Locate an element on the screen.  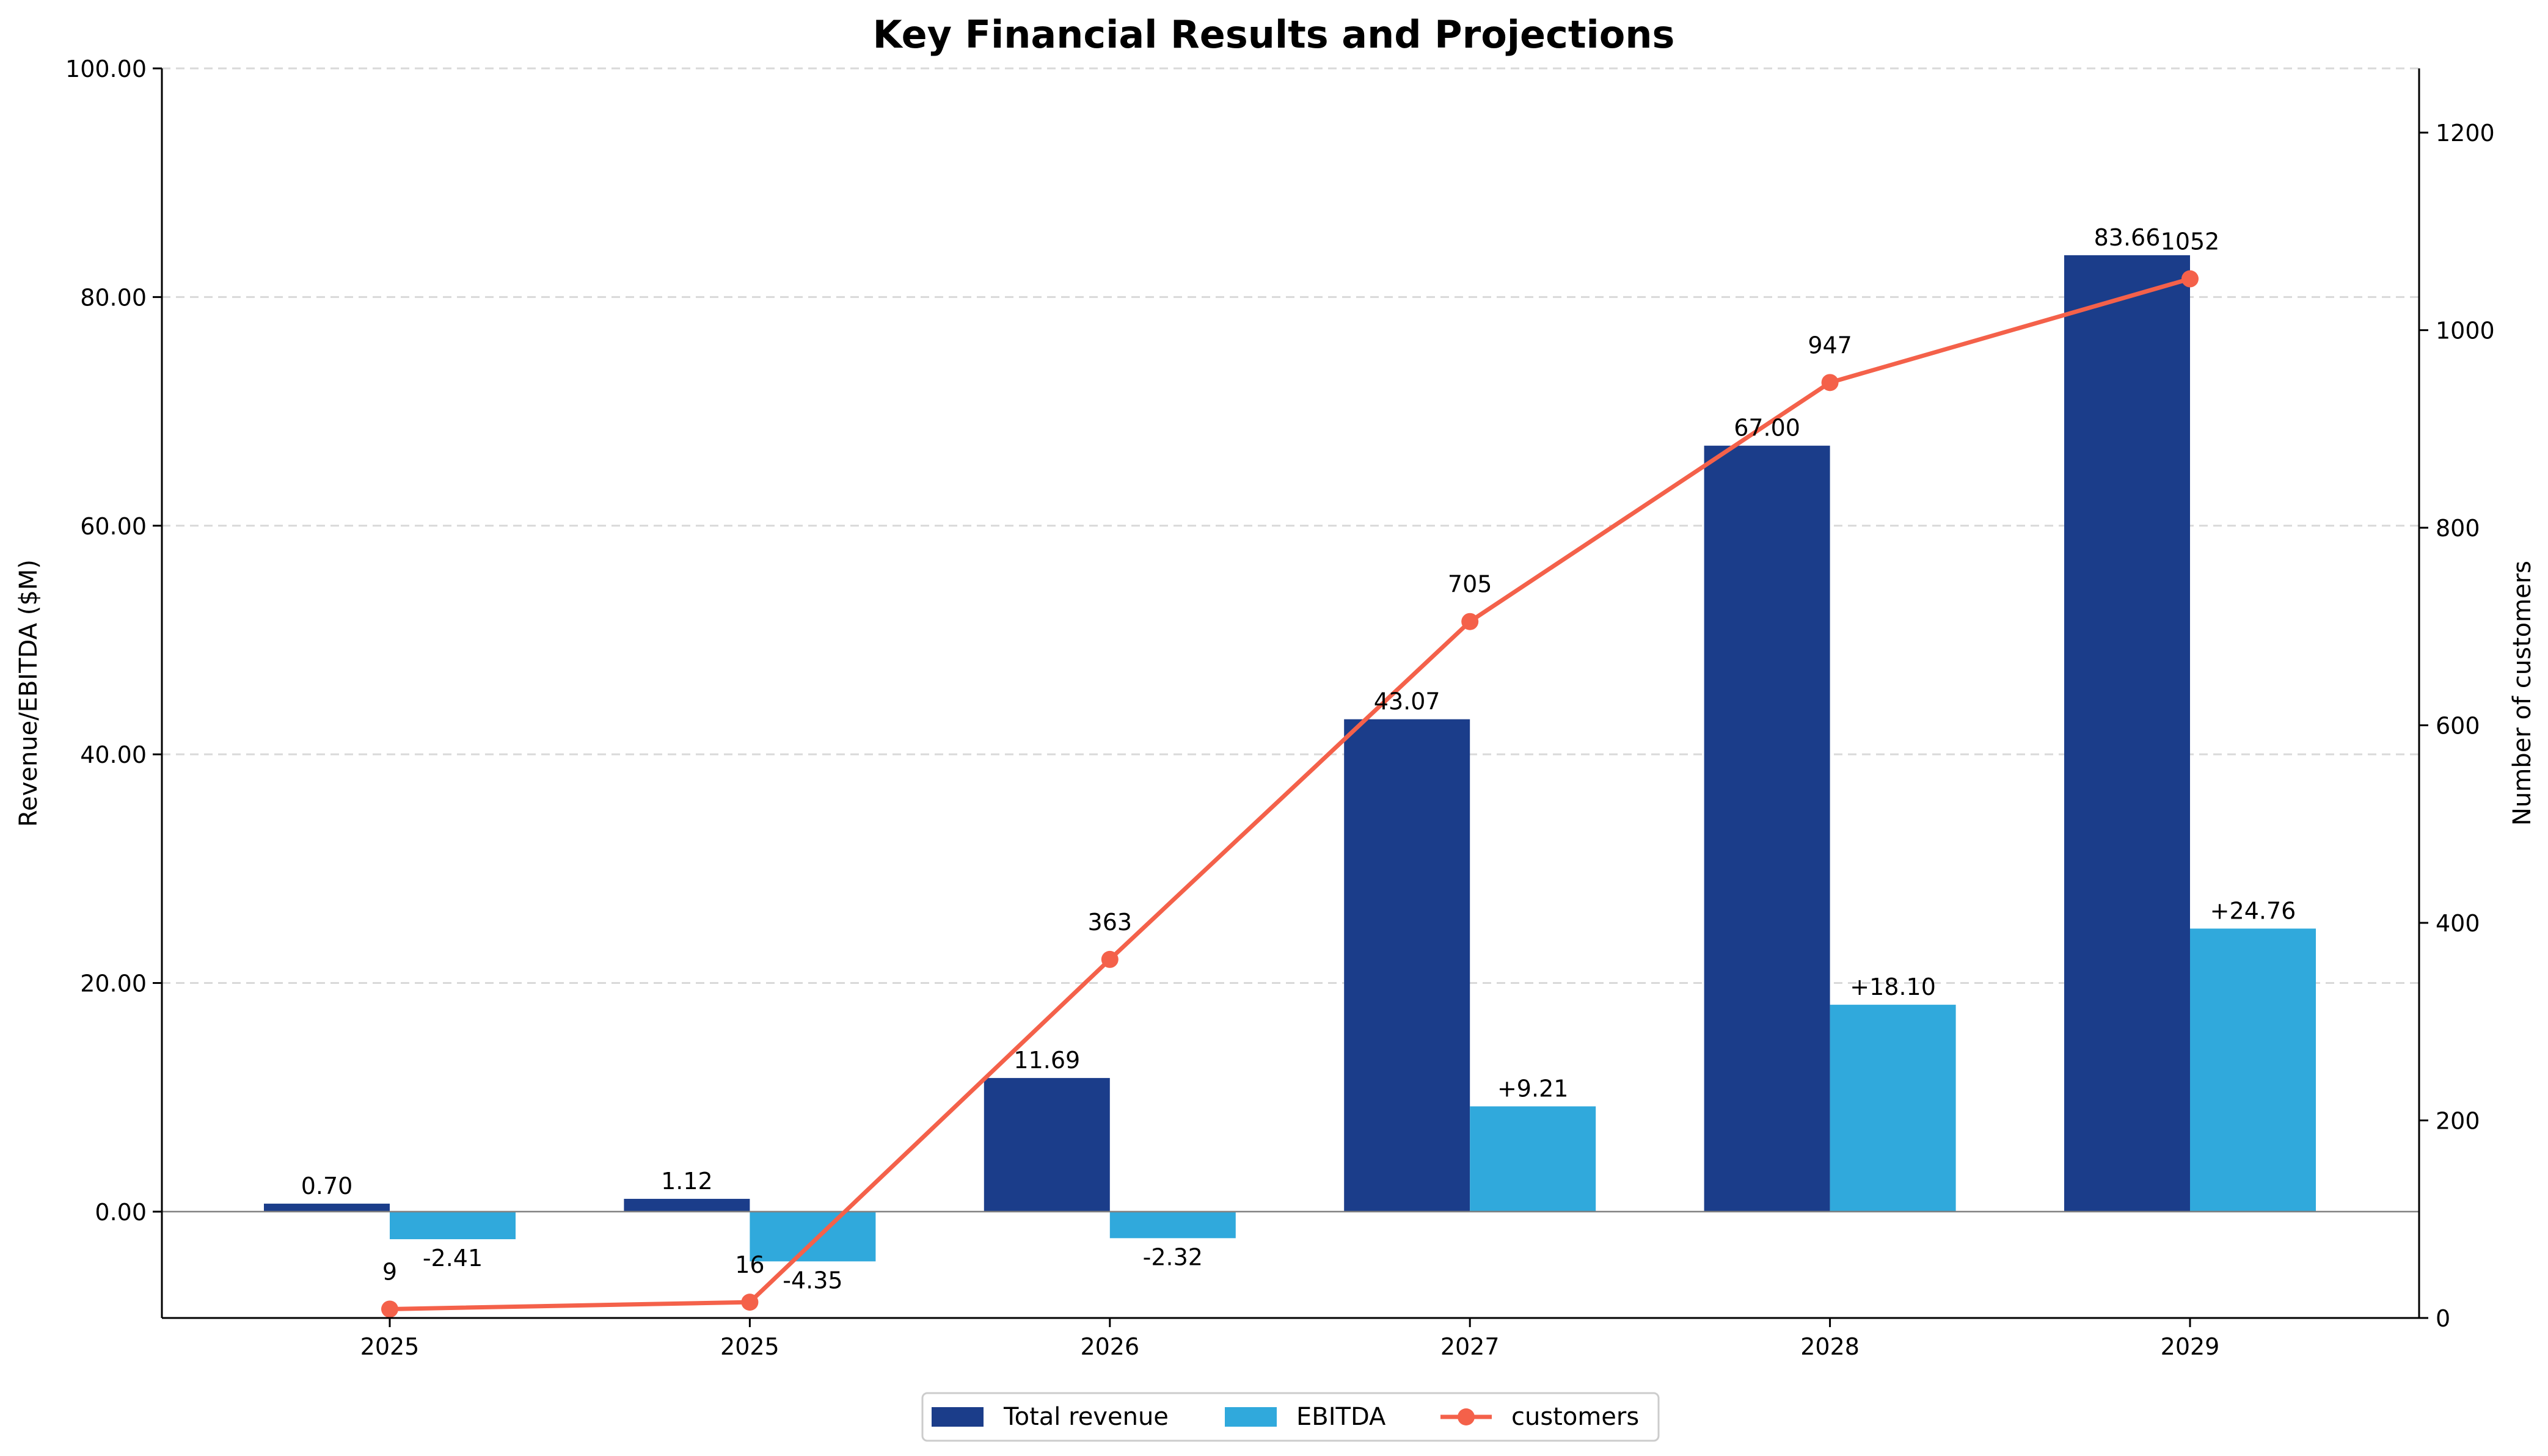
y-axis-label: Revenue/EBITDA ($M) is located at coordinates (29, 693).